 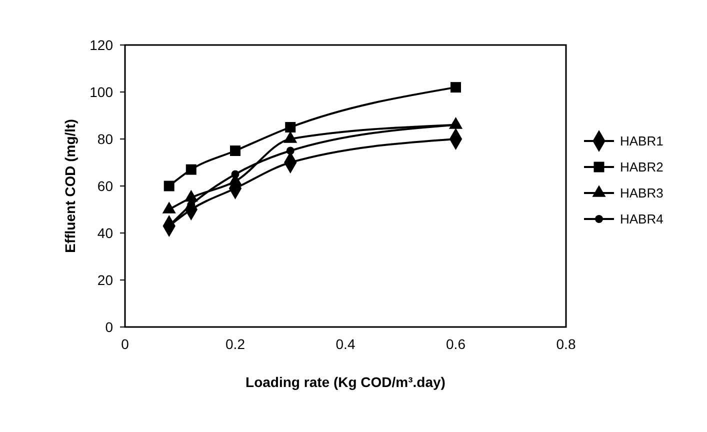 I want to click on x-tick-label: 0.4, so click(x=346, y=344).